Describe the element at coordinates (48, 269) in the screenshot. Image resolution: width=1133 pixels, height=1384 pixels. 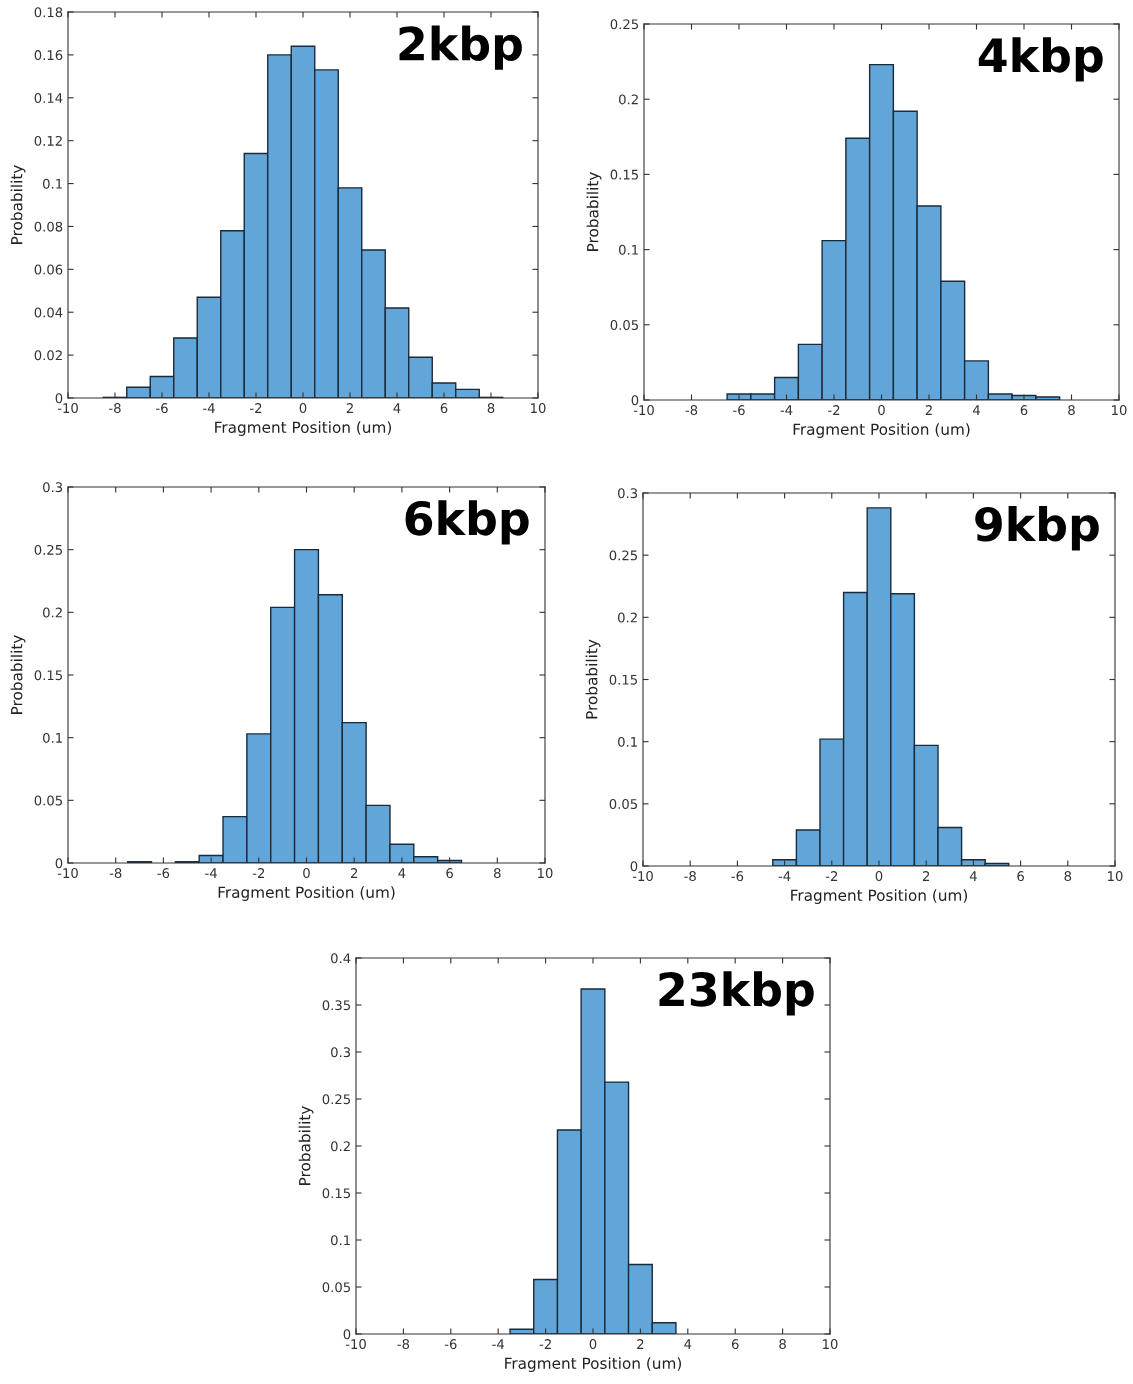
I see `y-tick-label: 0.06` at that location.